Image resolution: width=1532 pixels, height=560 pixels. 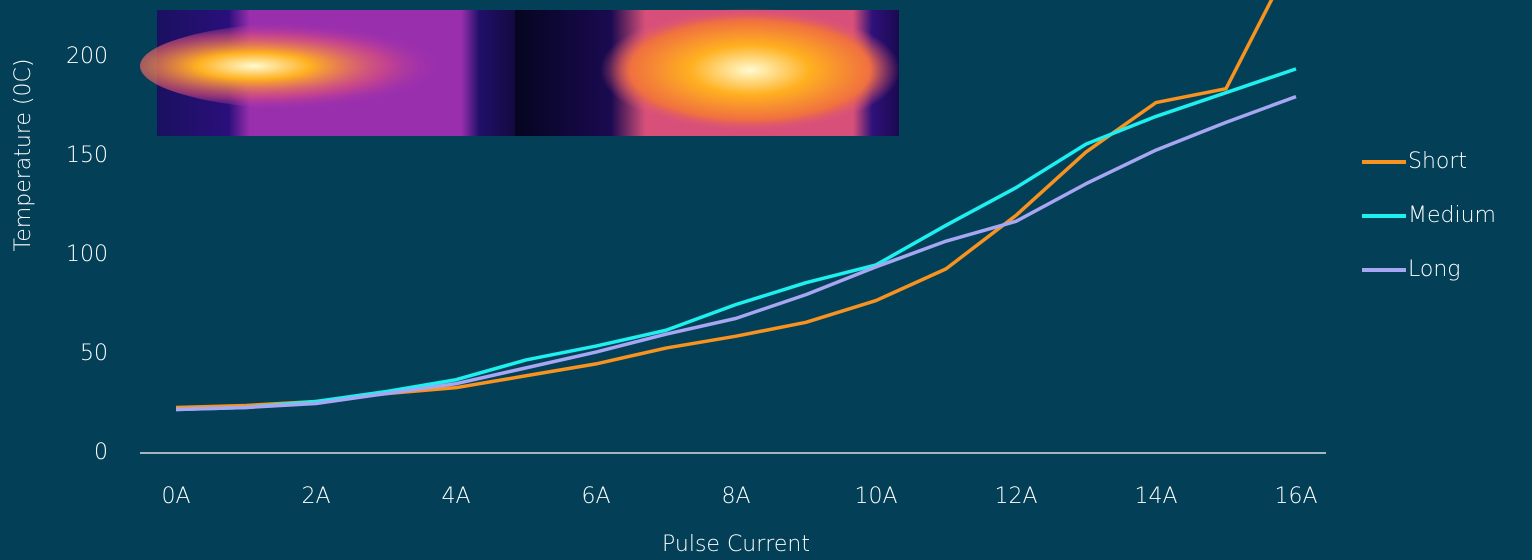 I want to click on x-tick-label: 8A, so click(x=735, y=496).